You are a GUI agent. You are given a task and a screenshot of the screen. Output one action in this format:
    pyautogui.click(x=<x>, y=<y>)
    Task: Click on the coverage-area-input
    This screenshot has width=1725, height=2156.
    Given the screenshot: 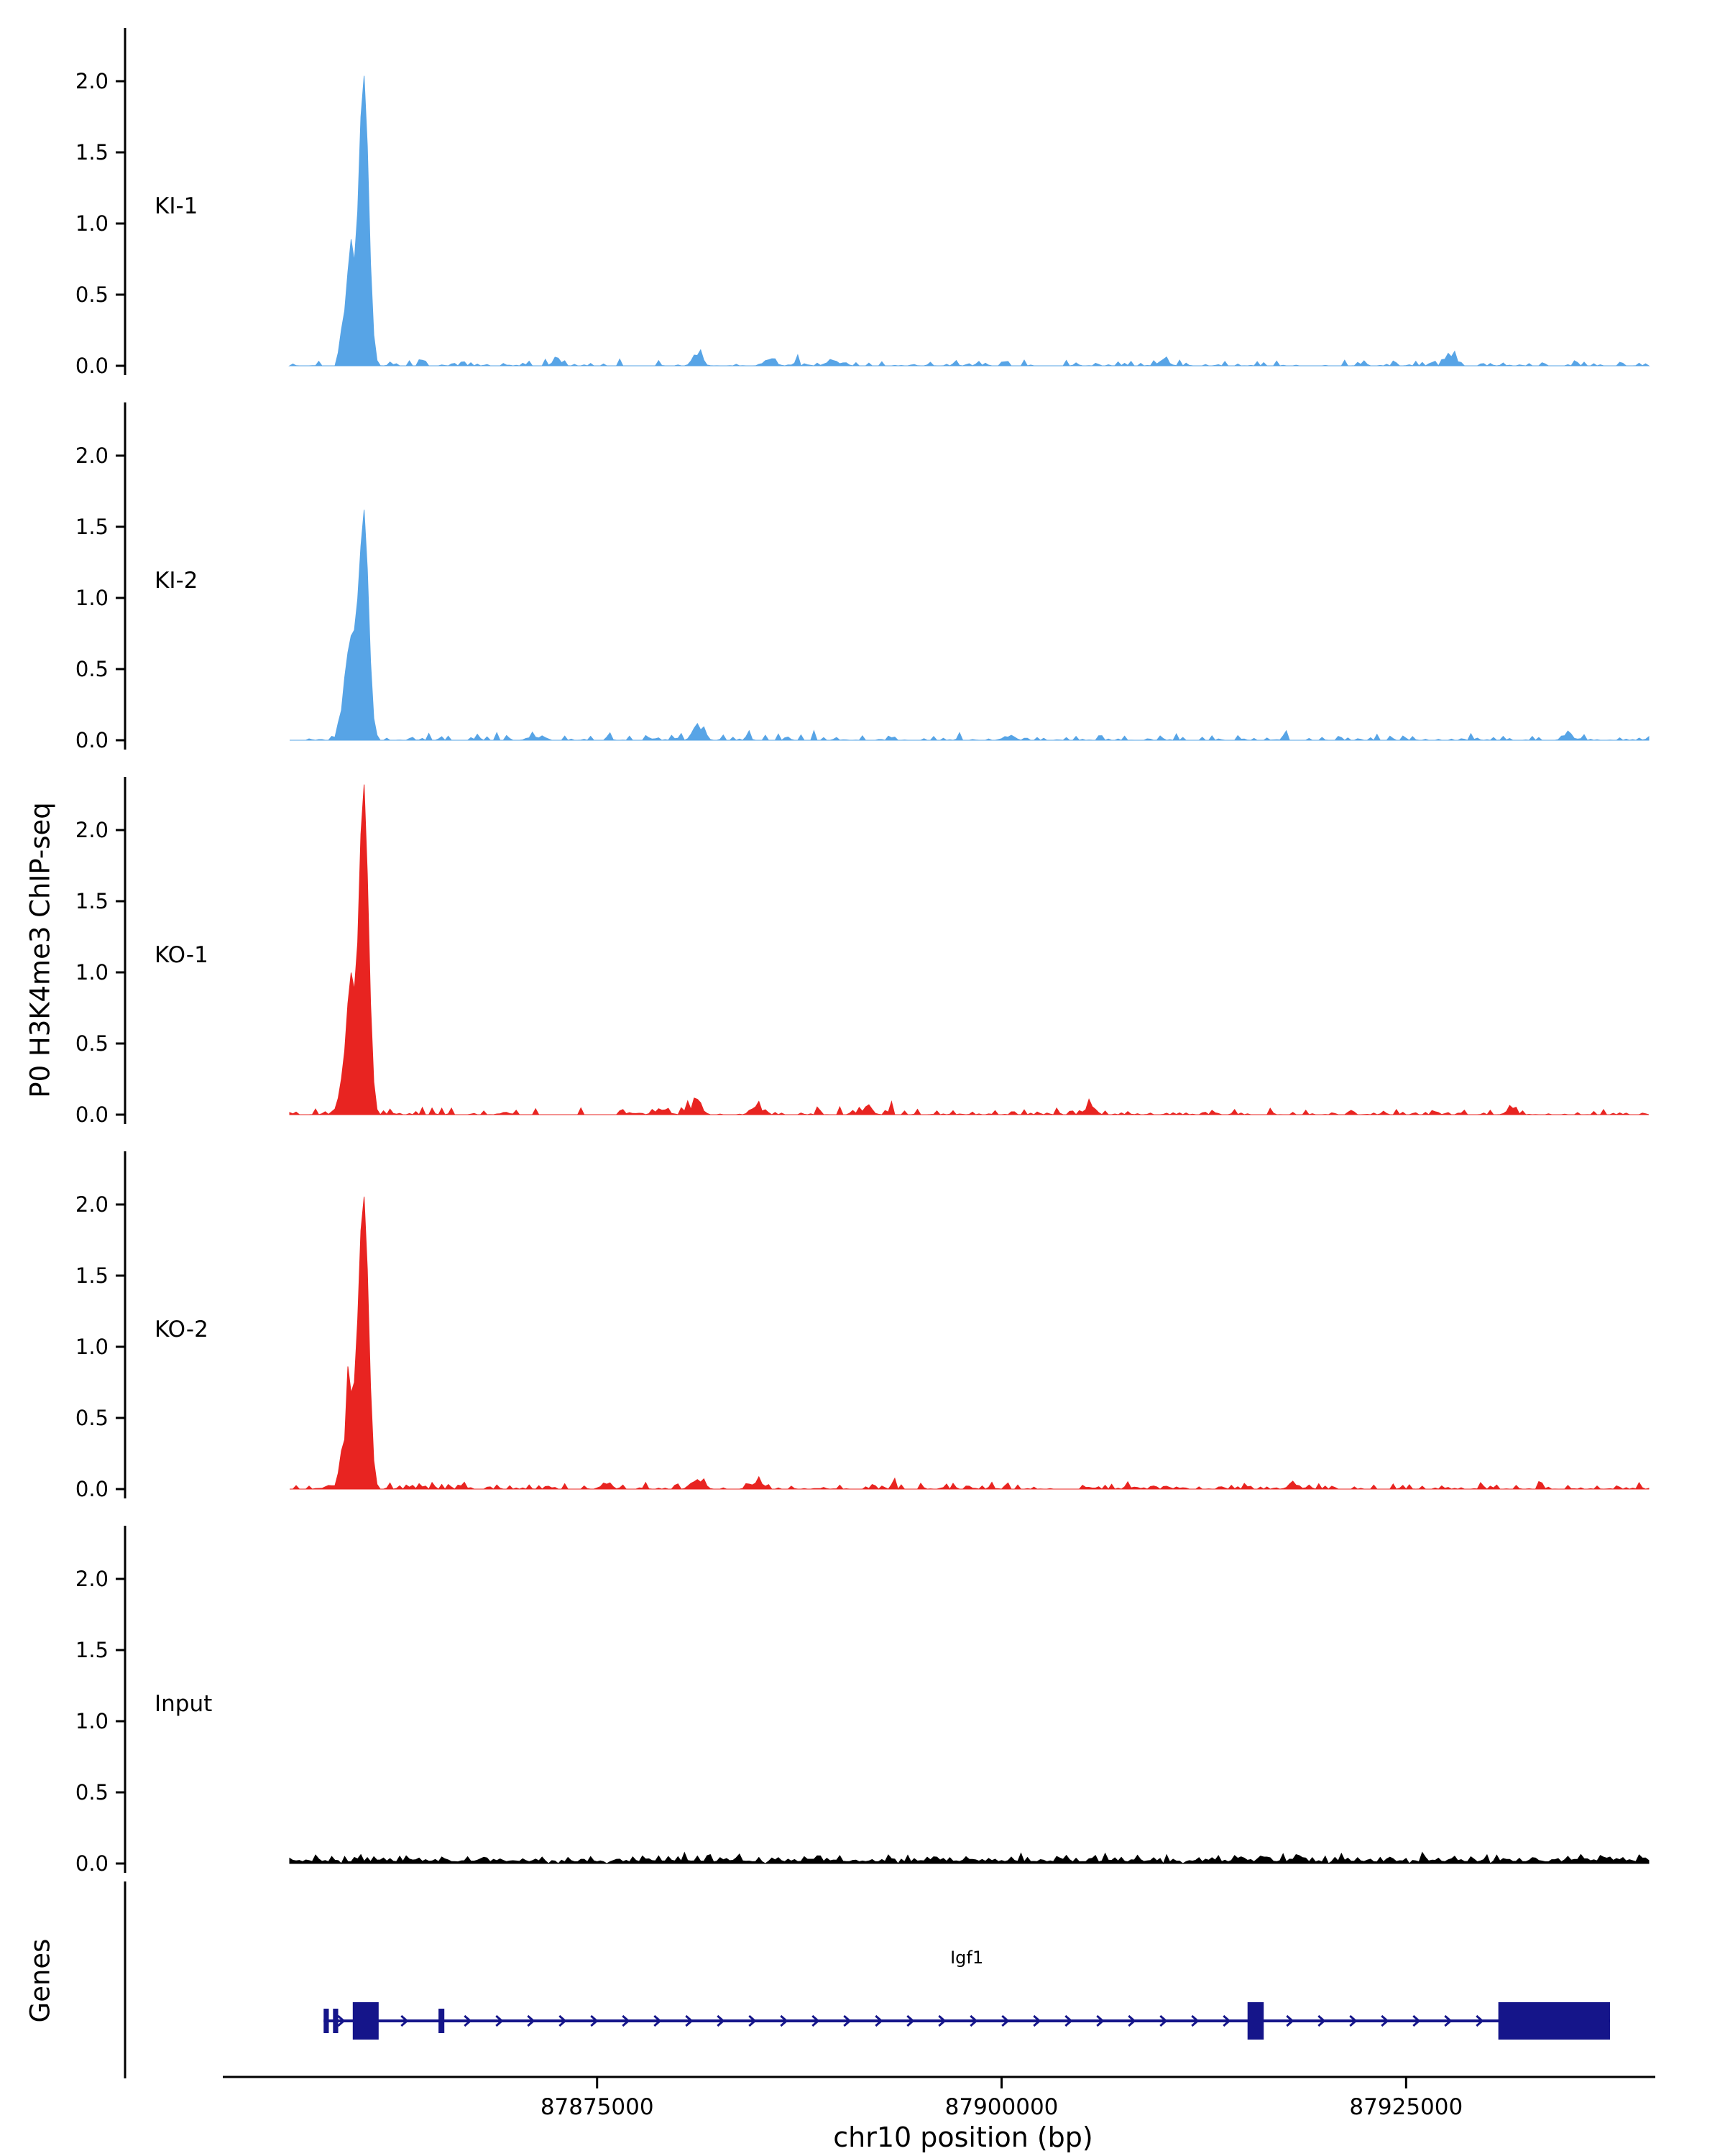 What is the action you would take?
    pyautogui.click(x=969, y=1858)
    